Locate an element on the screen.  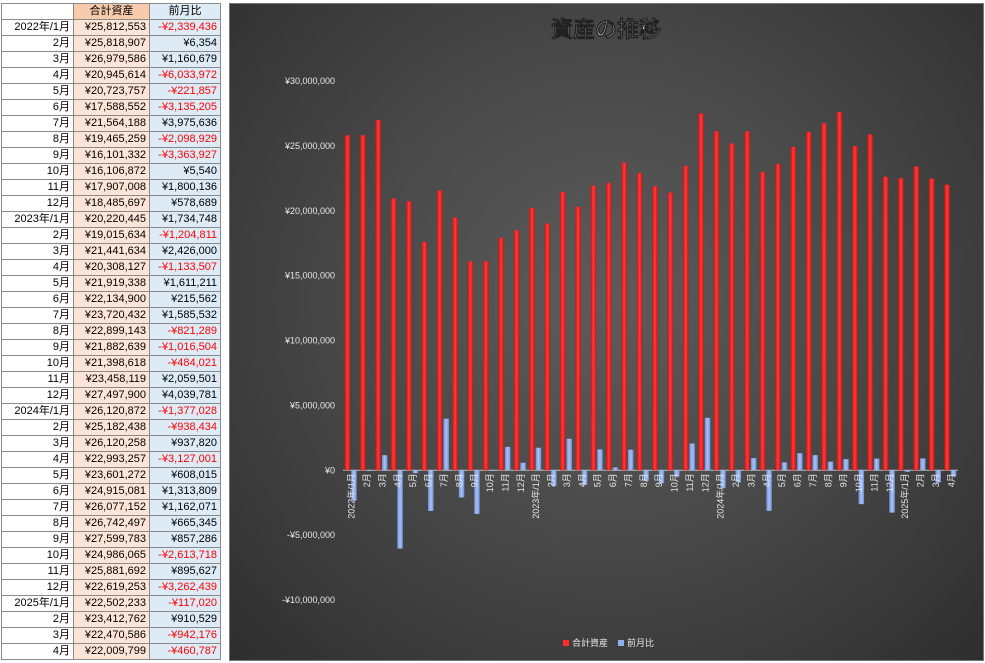
table-row: 4月 ¥20,945,614 -¥6,033,972 is located at coordinates (111, 75).